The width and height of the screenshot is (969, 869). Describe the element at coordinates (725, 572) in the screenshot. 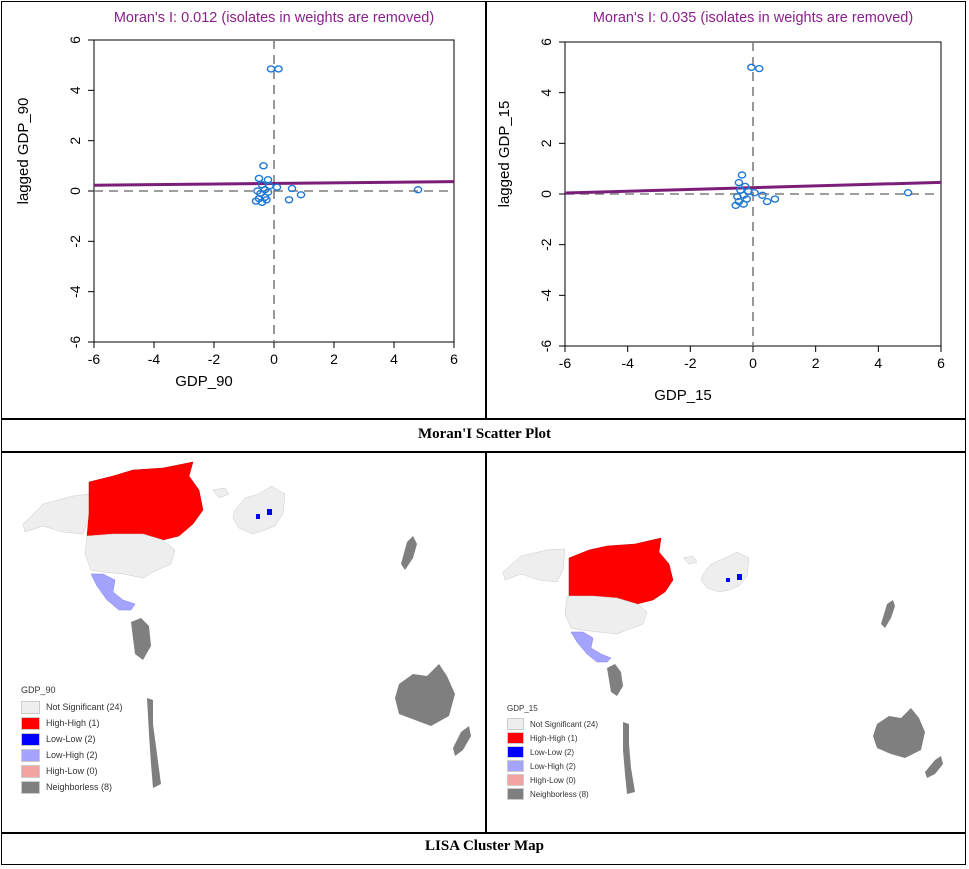

I see `europe-region` at that location.